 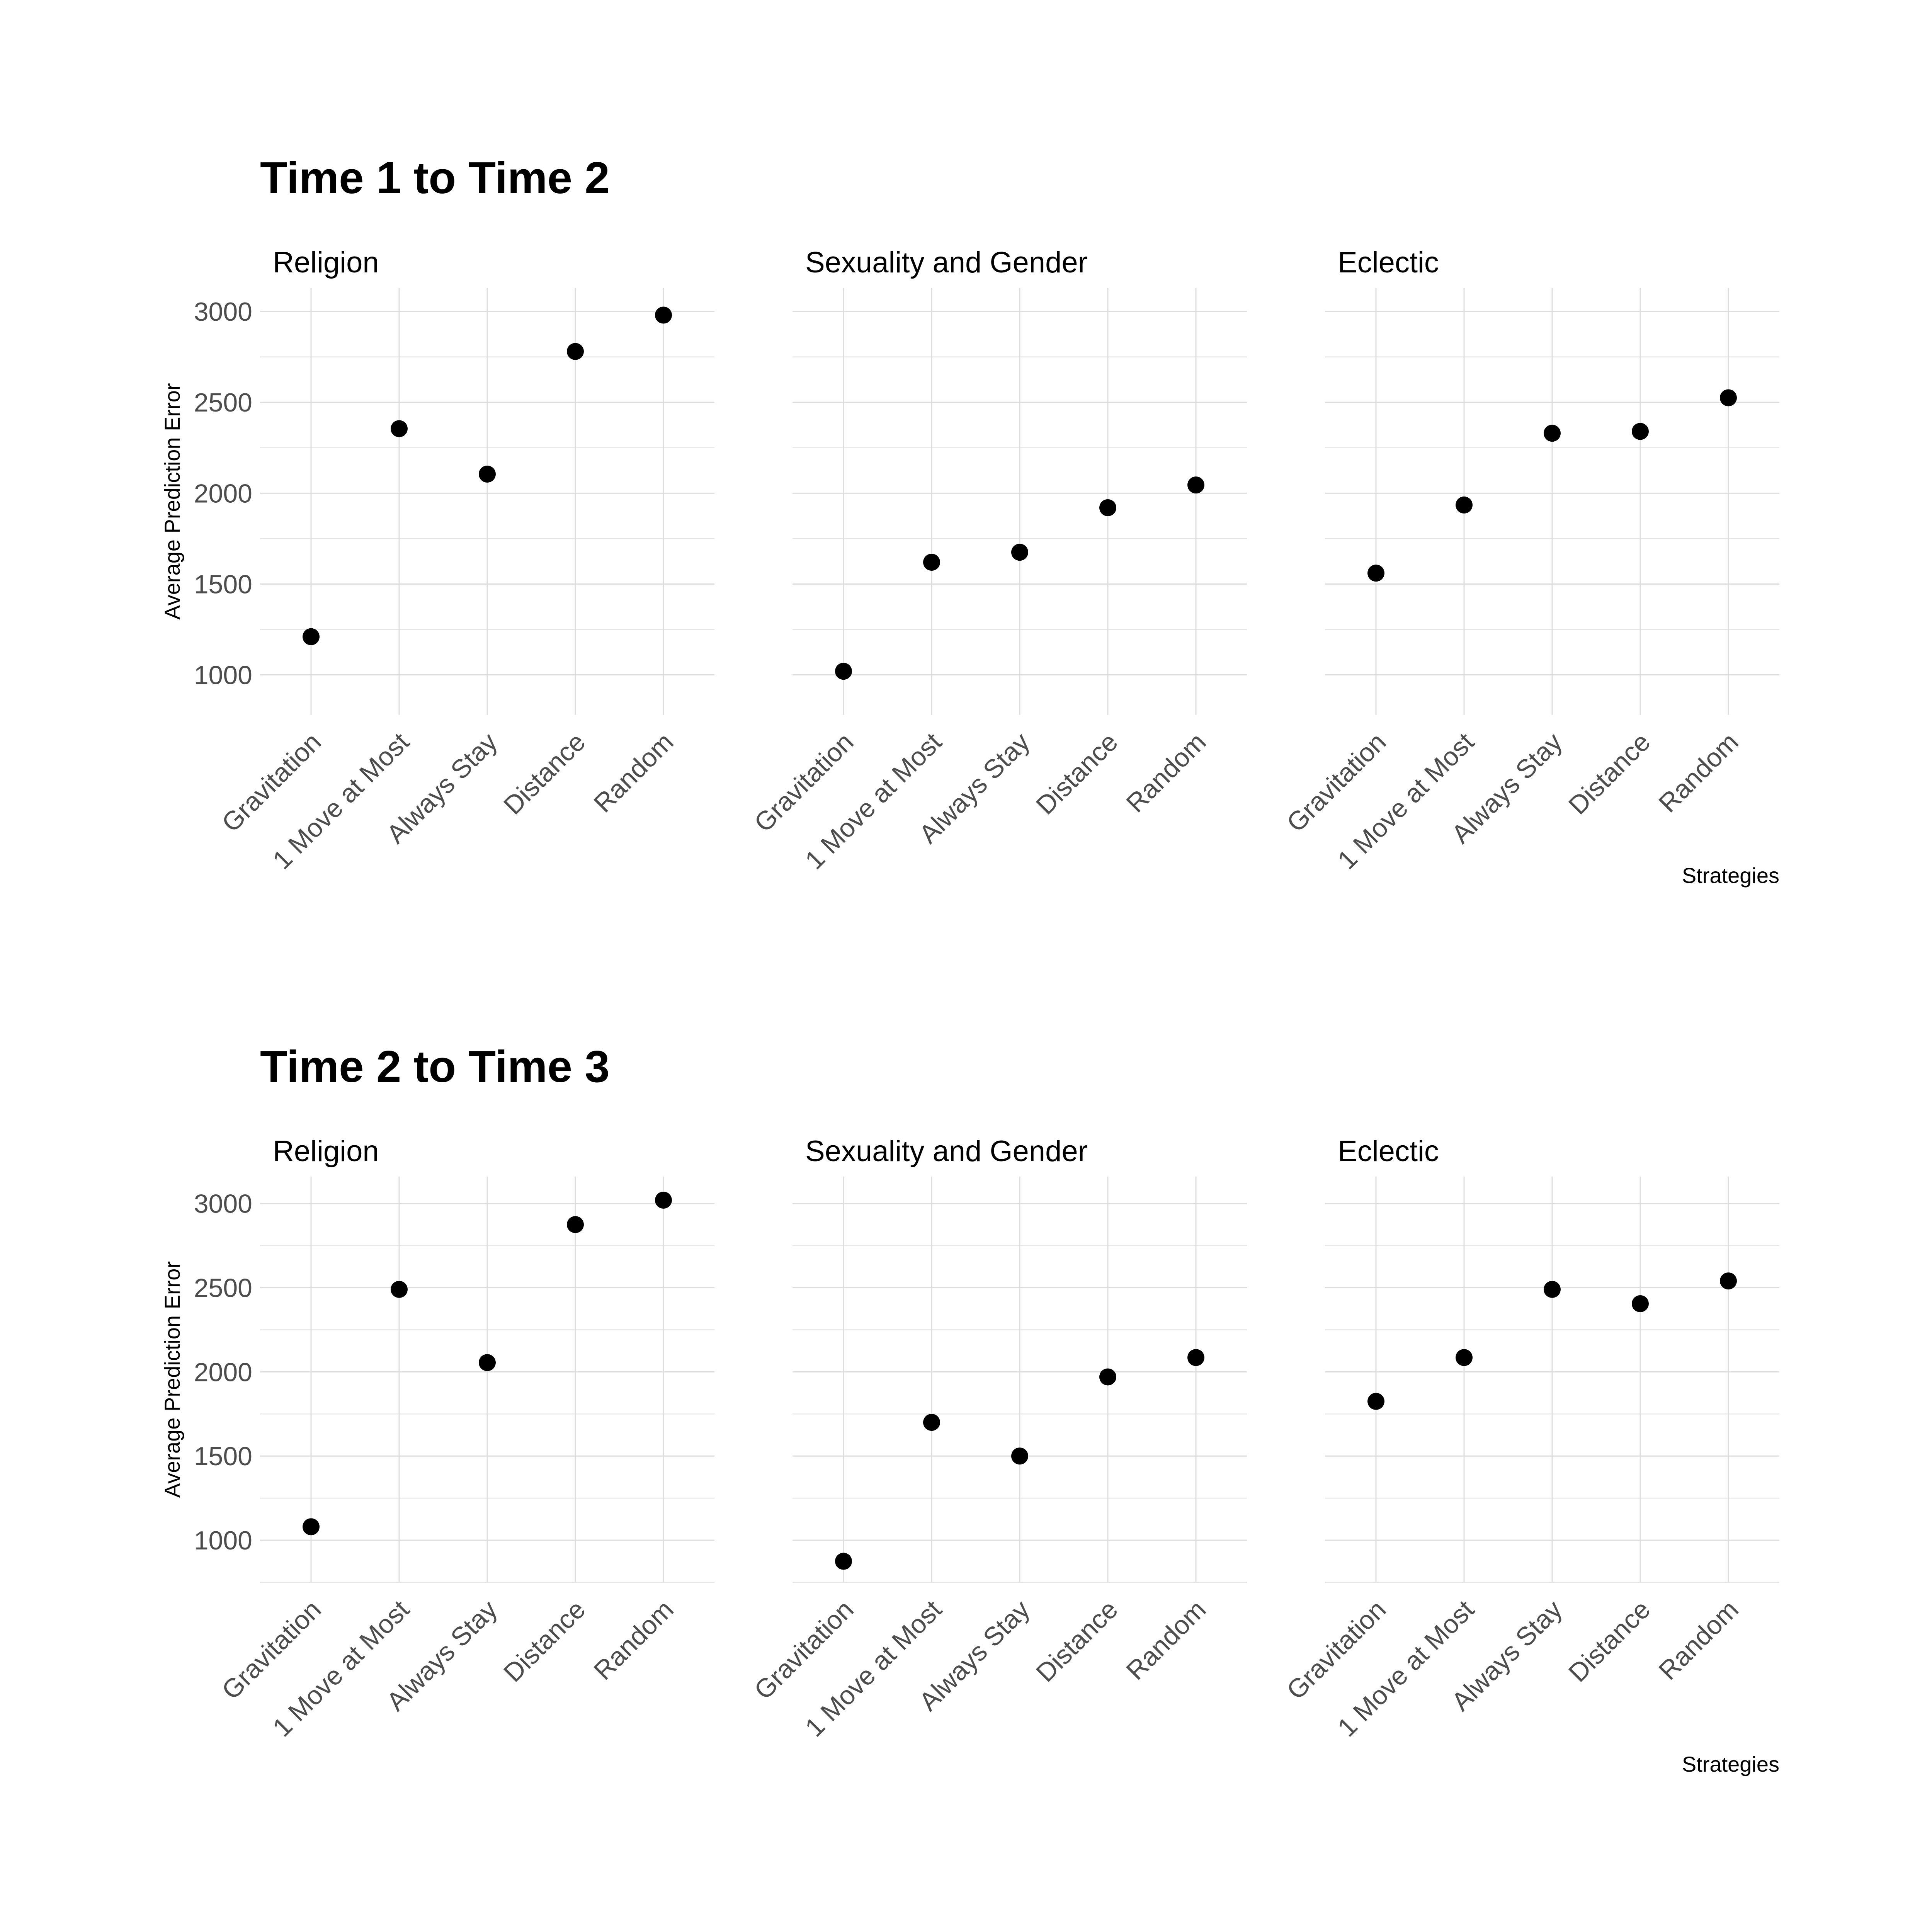 I want to click on chart-title: Time 2 to Time 3, so click(x=435, y=1066).